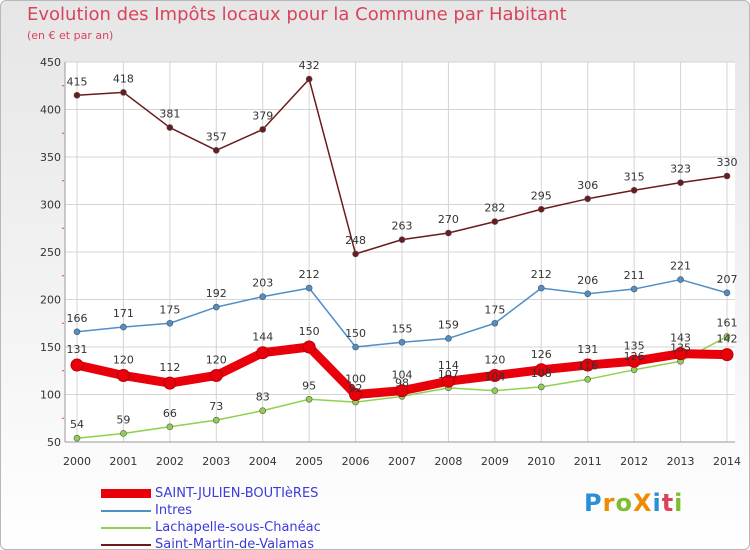 This screenshot has height=550, width=750. What do you see at coordinates (681, 461) in the screenshot?
I see `x-tick-label: 2013` at bounding box center [681, 461].